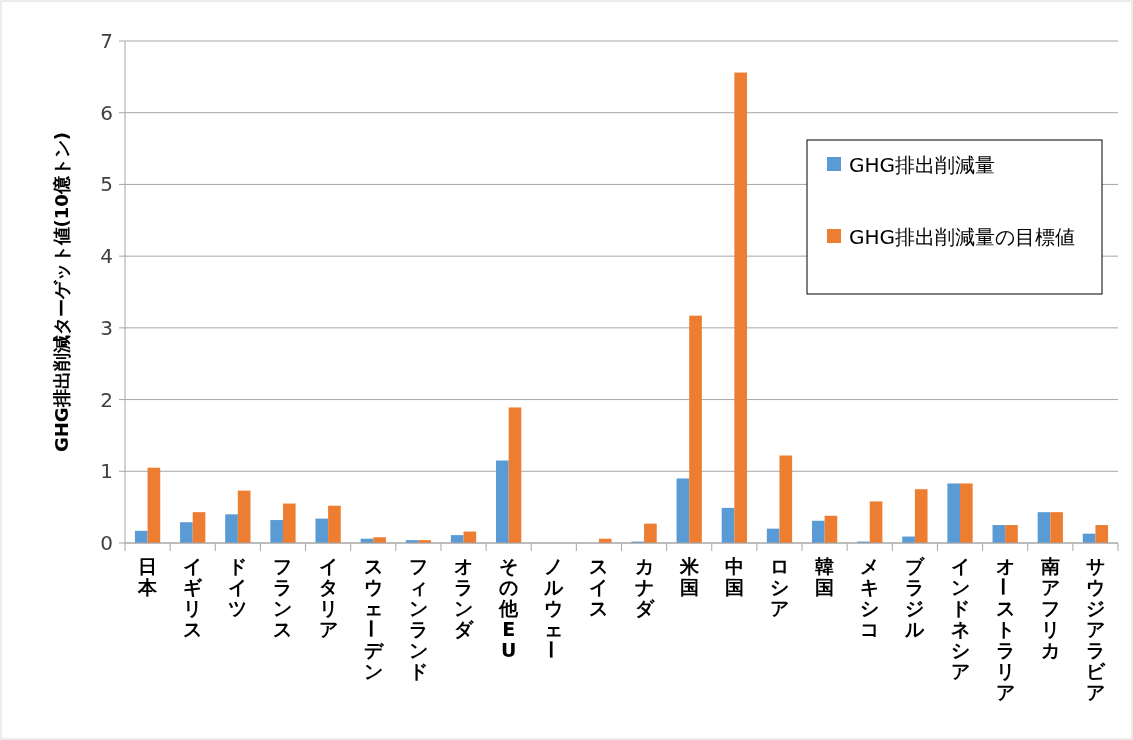 This screenshot has height=740, width=1133. I want to click on x-tick-label: オランダ, so click(464, 597).